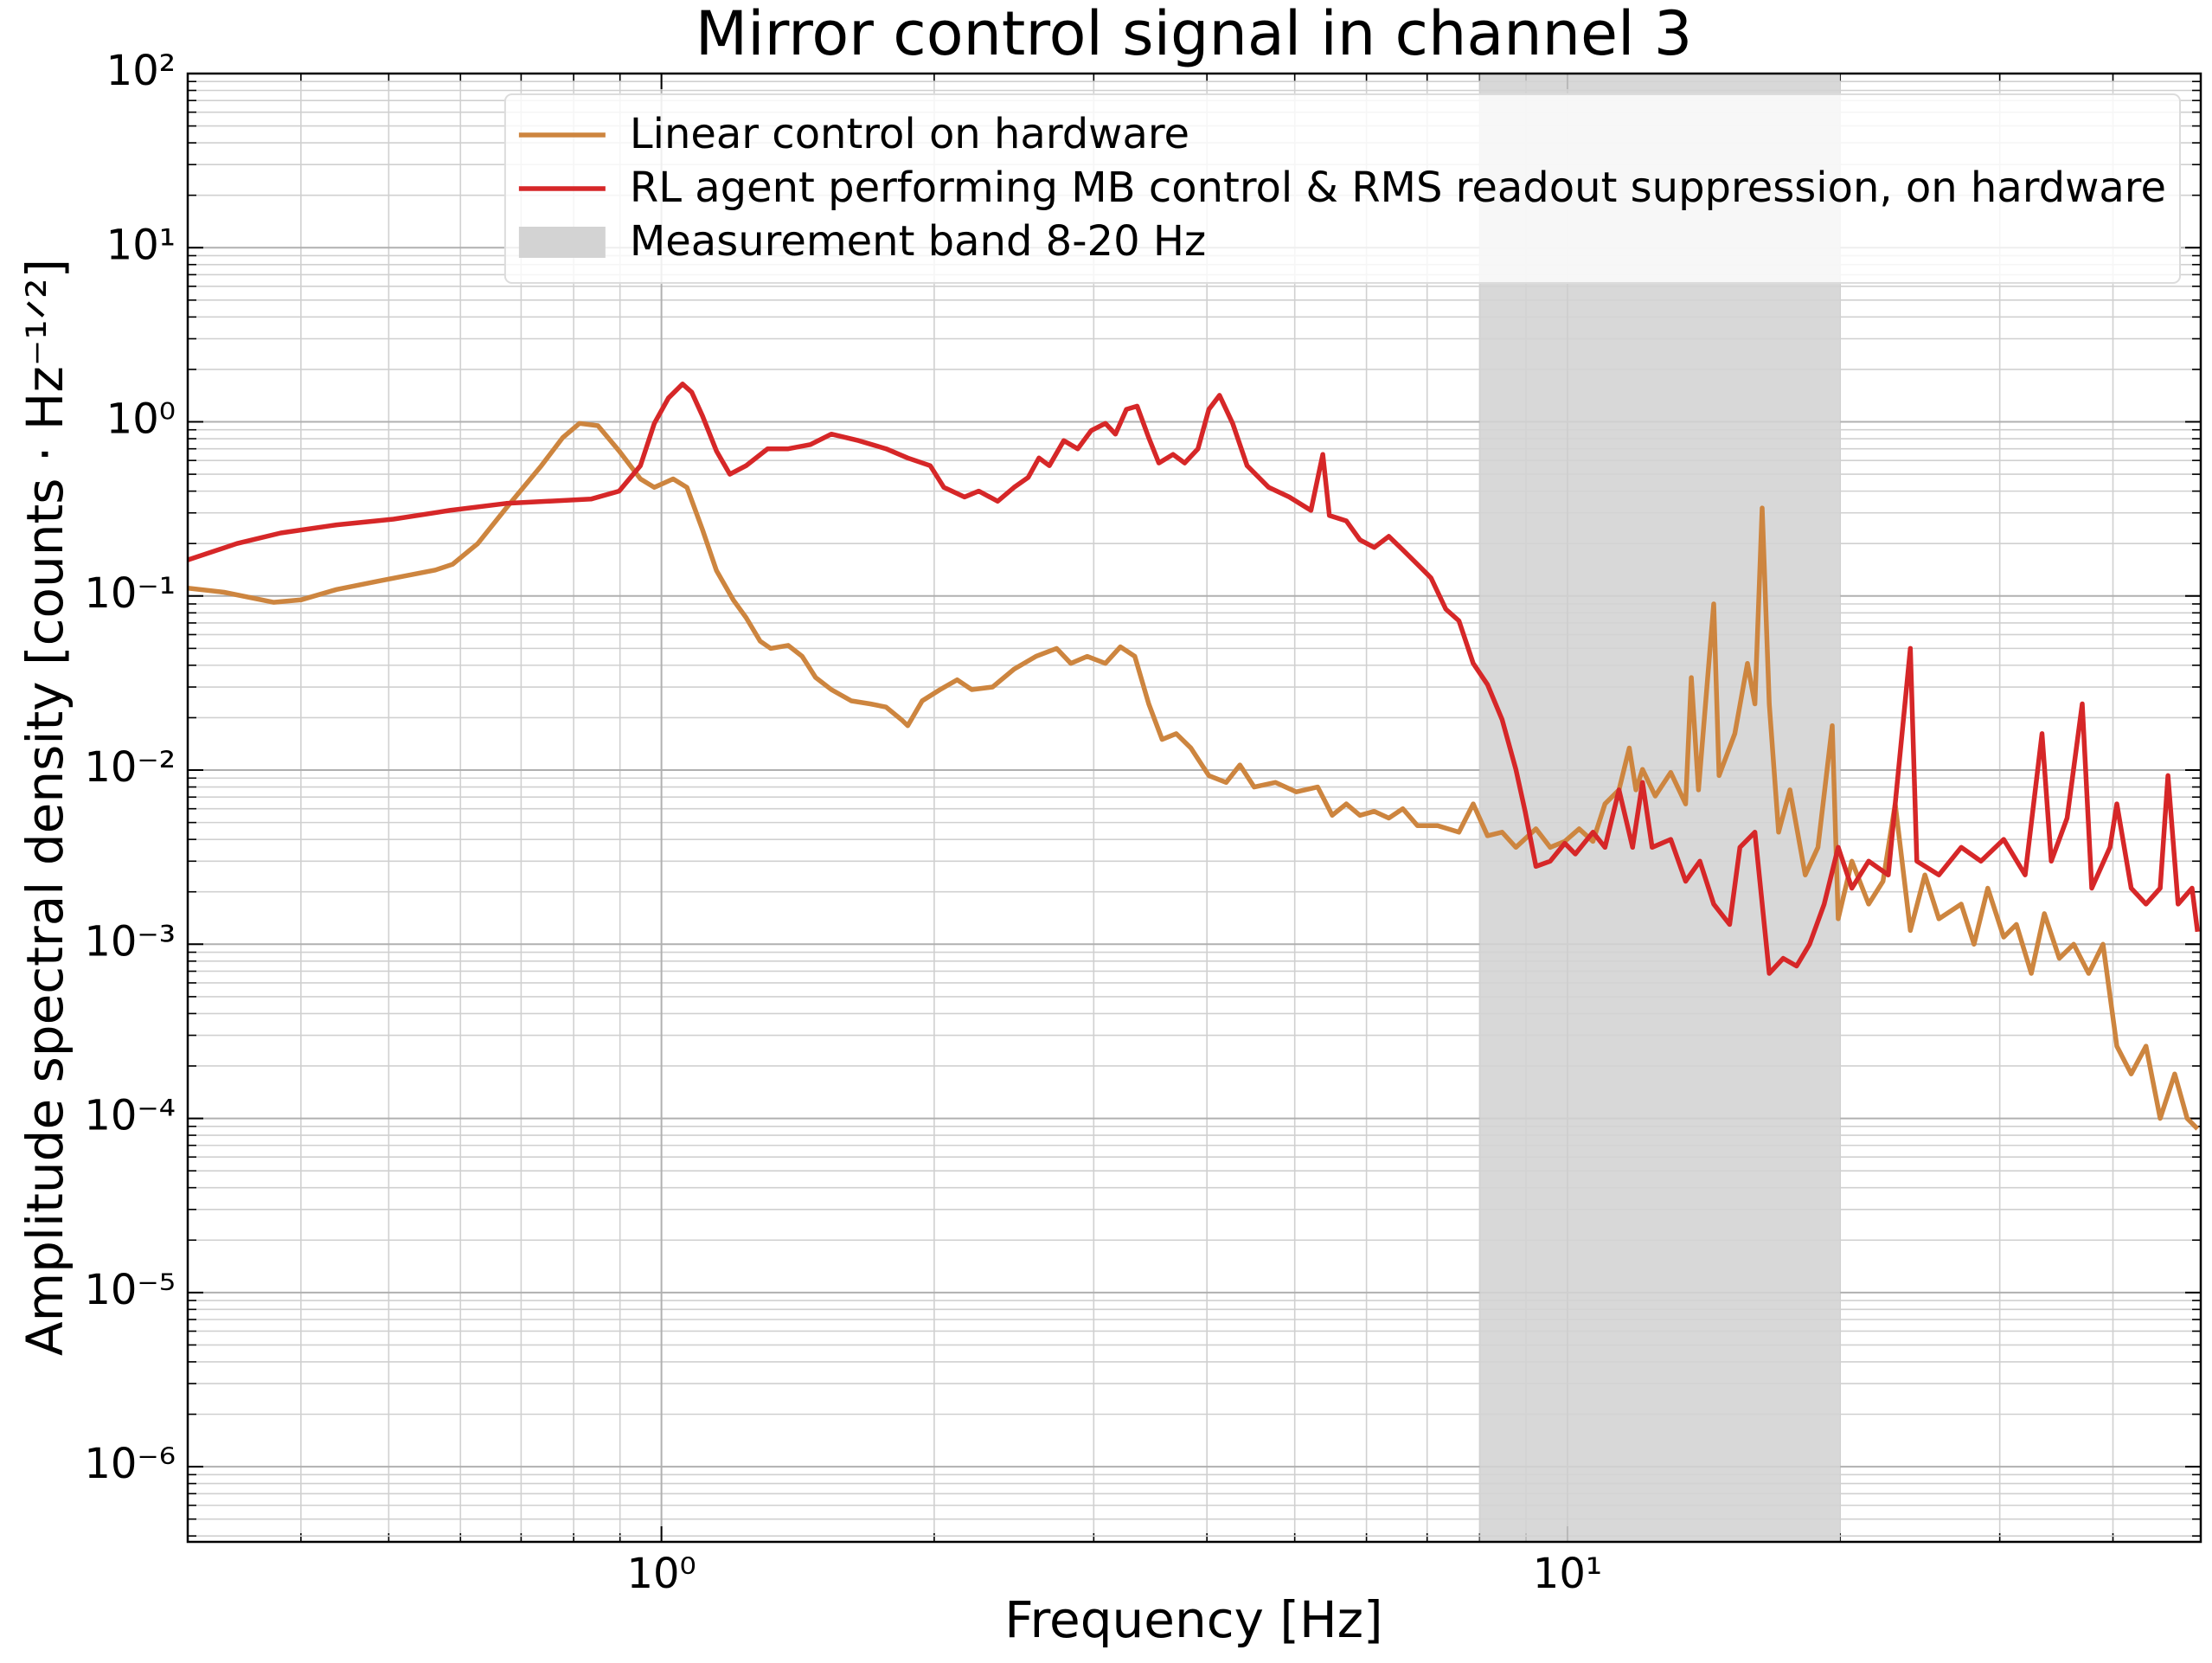 The width and height of the screenshot is (2212, 1663). What do you see at coordinates (1194, 34) in the screenshot?
I see `chart-title: Mirror control signal in channel 3` at bounding box center [1194, 34].